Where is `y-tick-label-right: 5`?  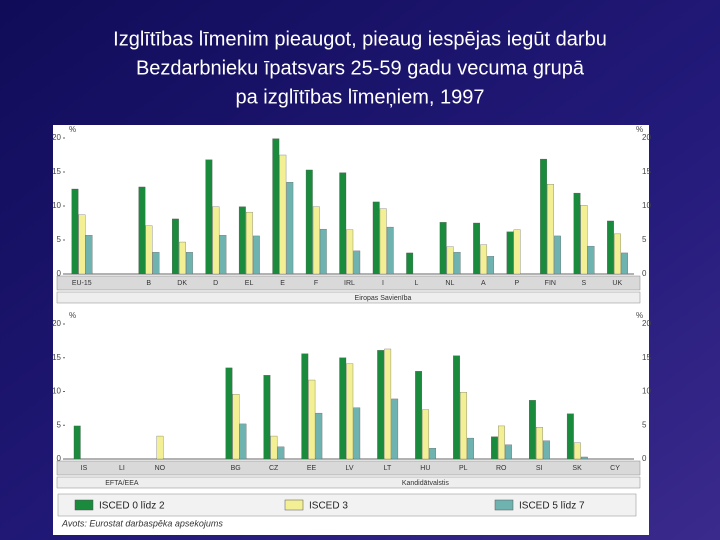
y-tick-label-right: 5 is located at coordinates (644, 239).